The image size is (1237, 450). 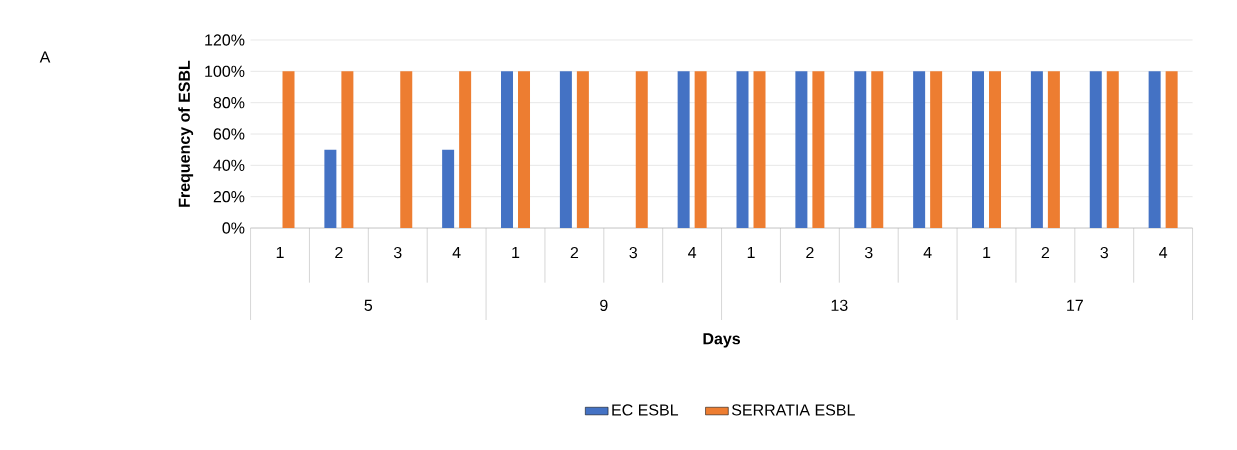 I want to click on text: 9, so click(x=604, y=305).